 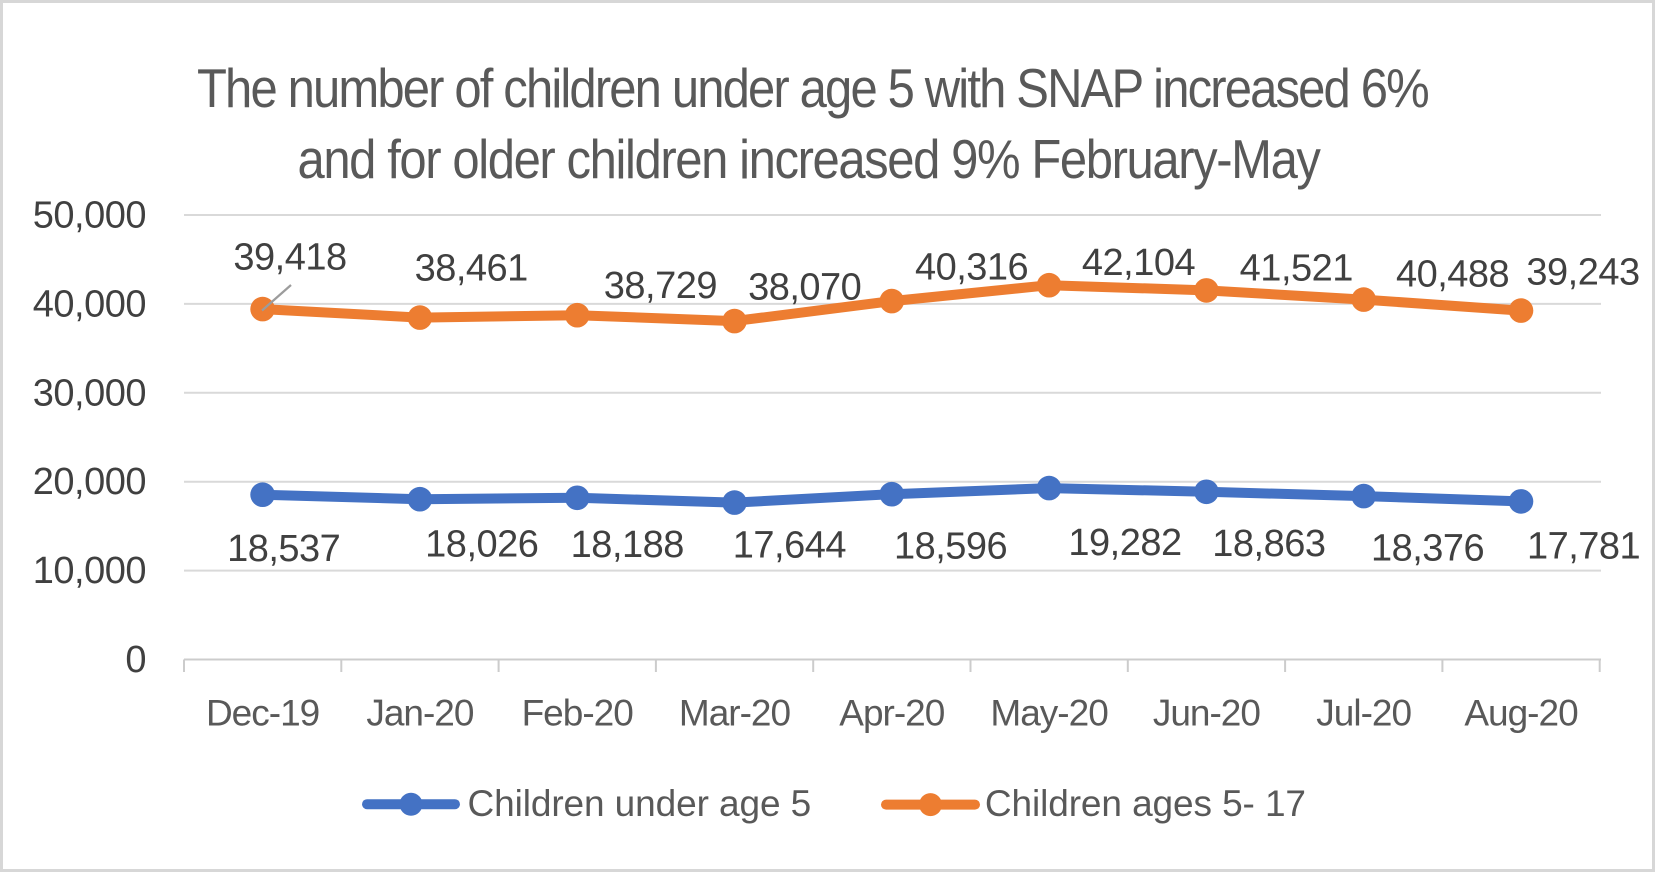 I want to click on svg-text: 18,376, so click(x=1427, y=548).